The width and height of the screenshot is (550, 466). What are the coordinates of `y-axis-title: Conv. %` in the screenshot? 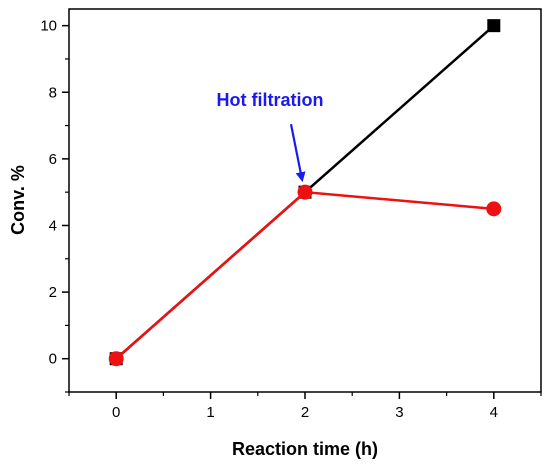 It's located at (18, 200).